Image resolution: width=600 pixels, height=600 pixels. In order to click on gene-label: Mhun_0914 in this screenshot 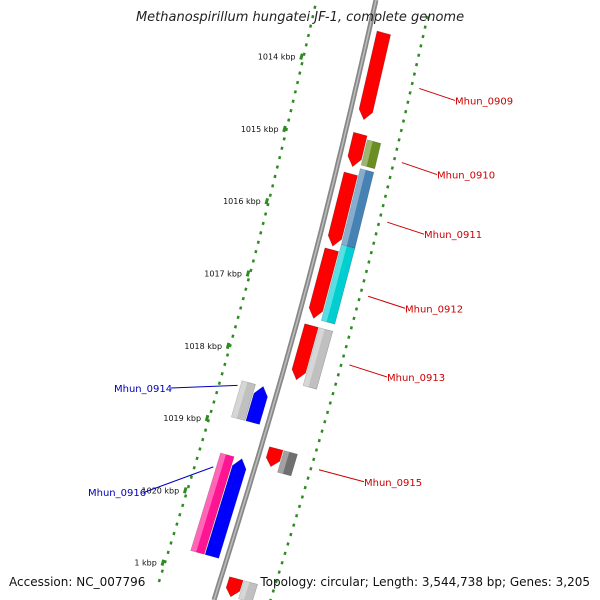, I will do `click(143, 389)`.